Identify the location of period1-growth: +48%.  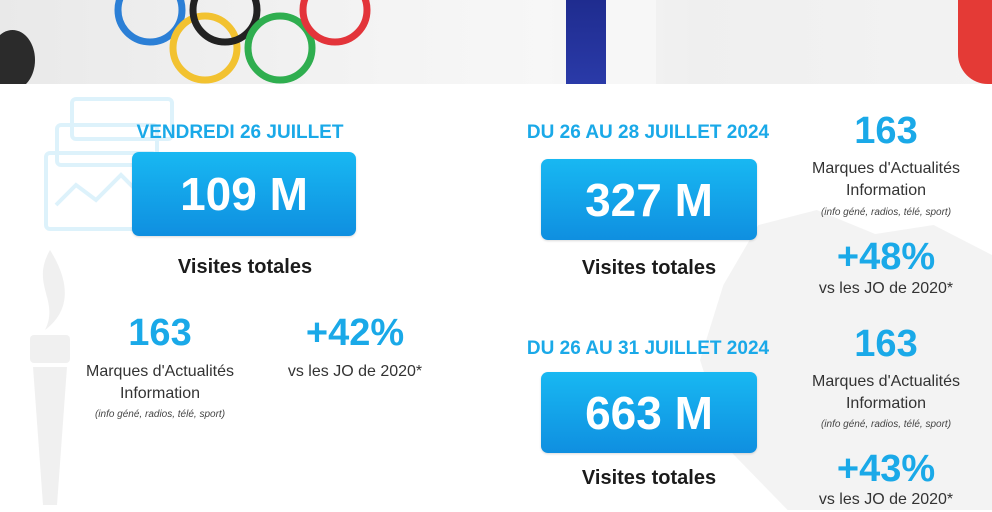
(886, 257).